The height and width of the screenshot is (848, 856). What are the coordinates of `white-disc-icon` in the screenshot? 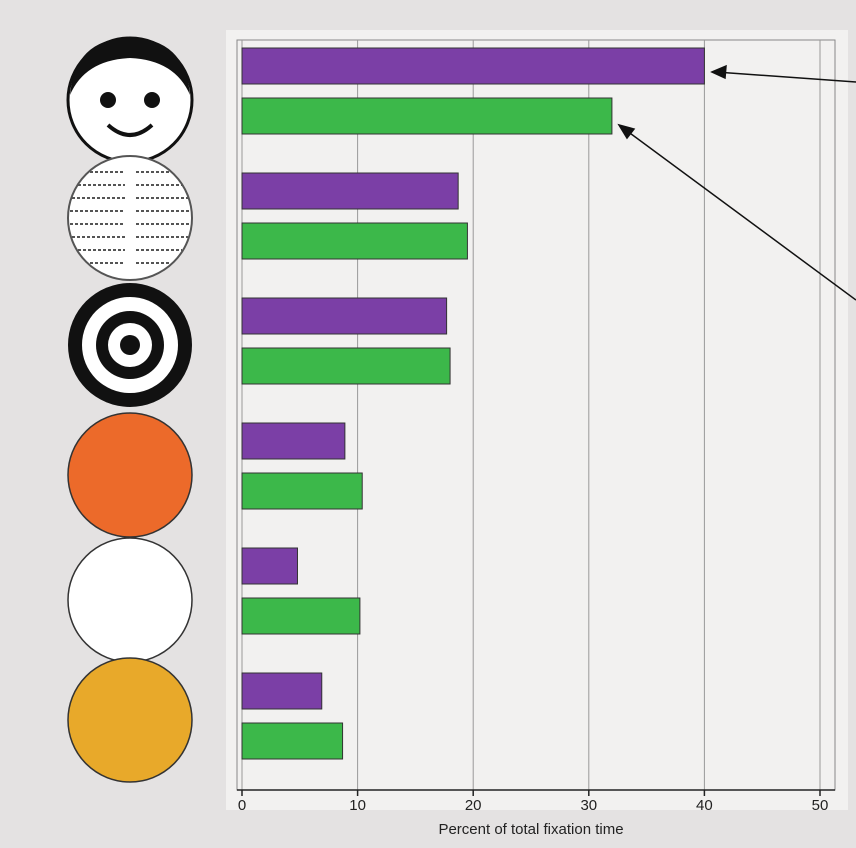 It's located at (130, 600).